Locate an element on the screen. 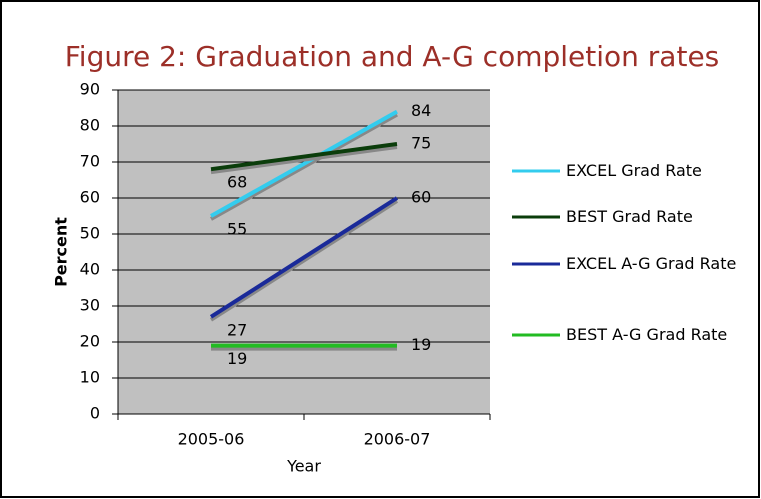 The width and height of the screenshot is (761, 499). y-tick-label: 70 is located at coordinates (90, 161).